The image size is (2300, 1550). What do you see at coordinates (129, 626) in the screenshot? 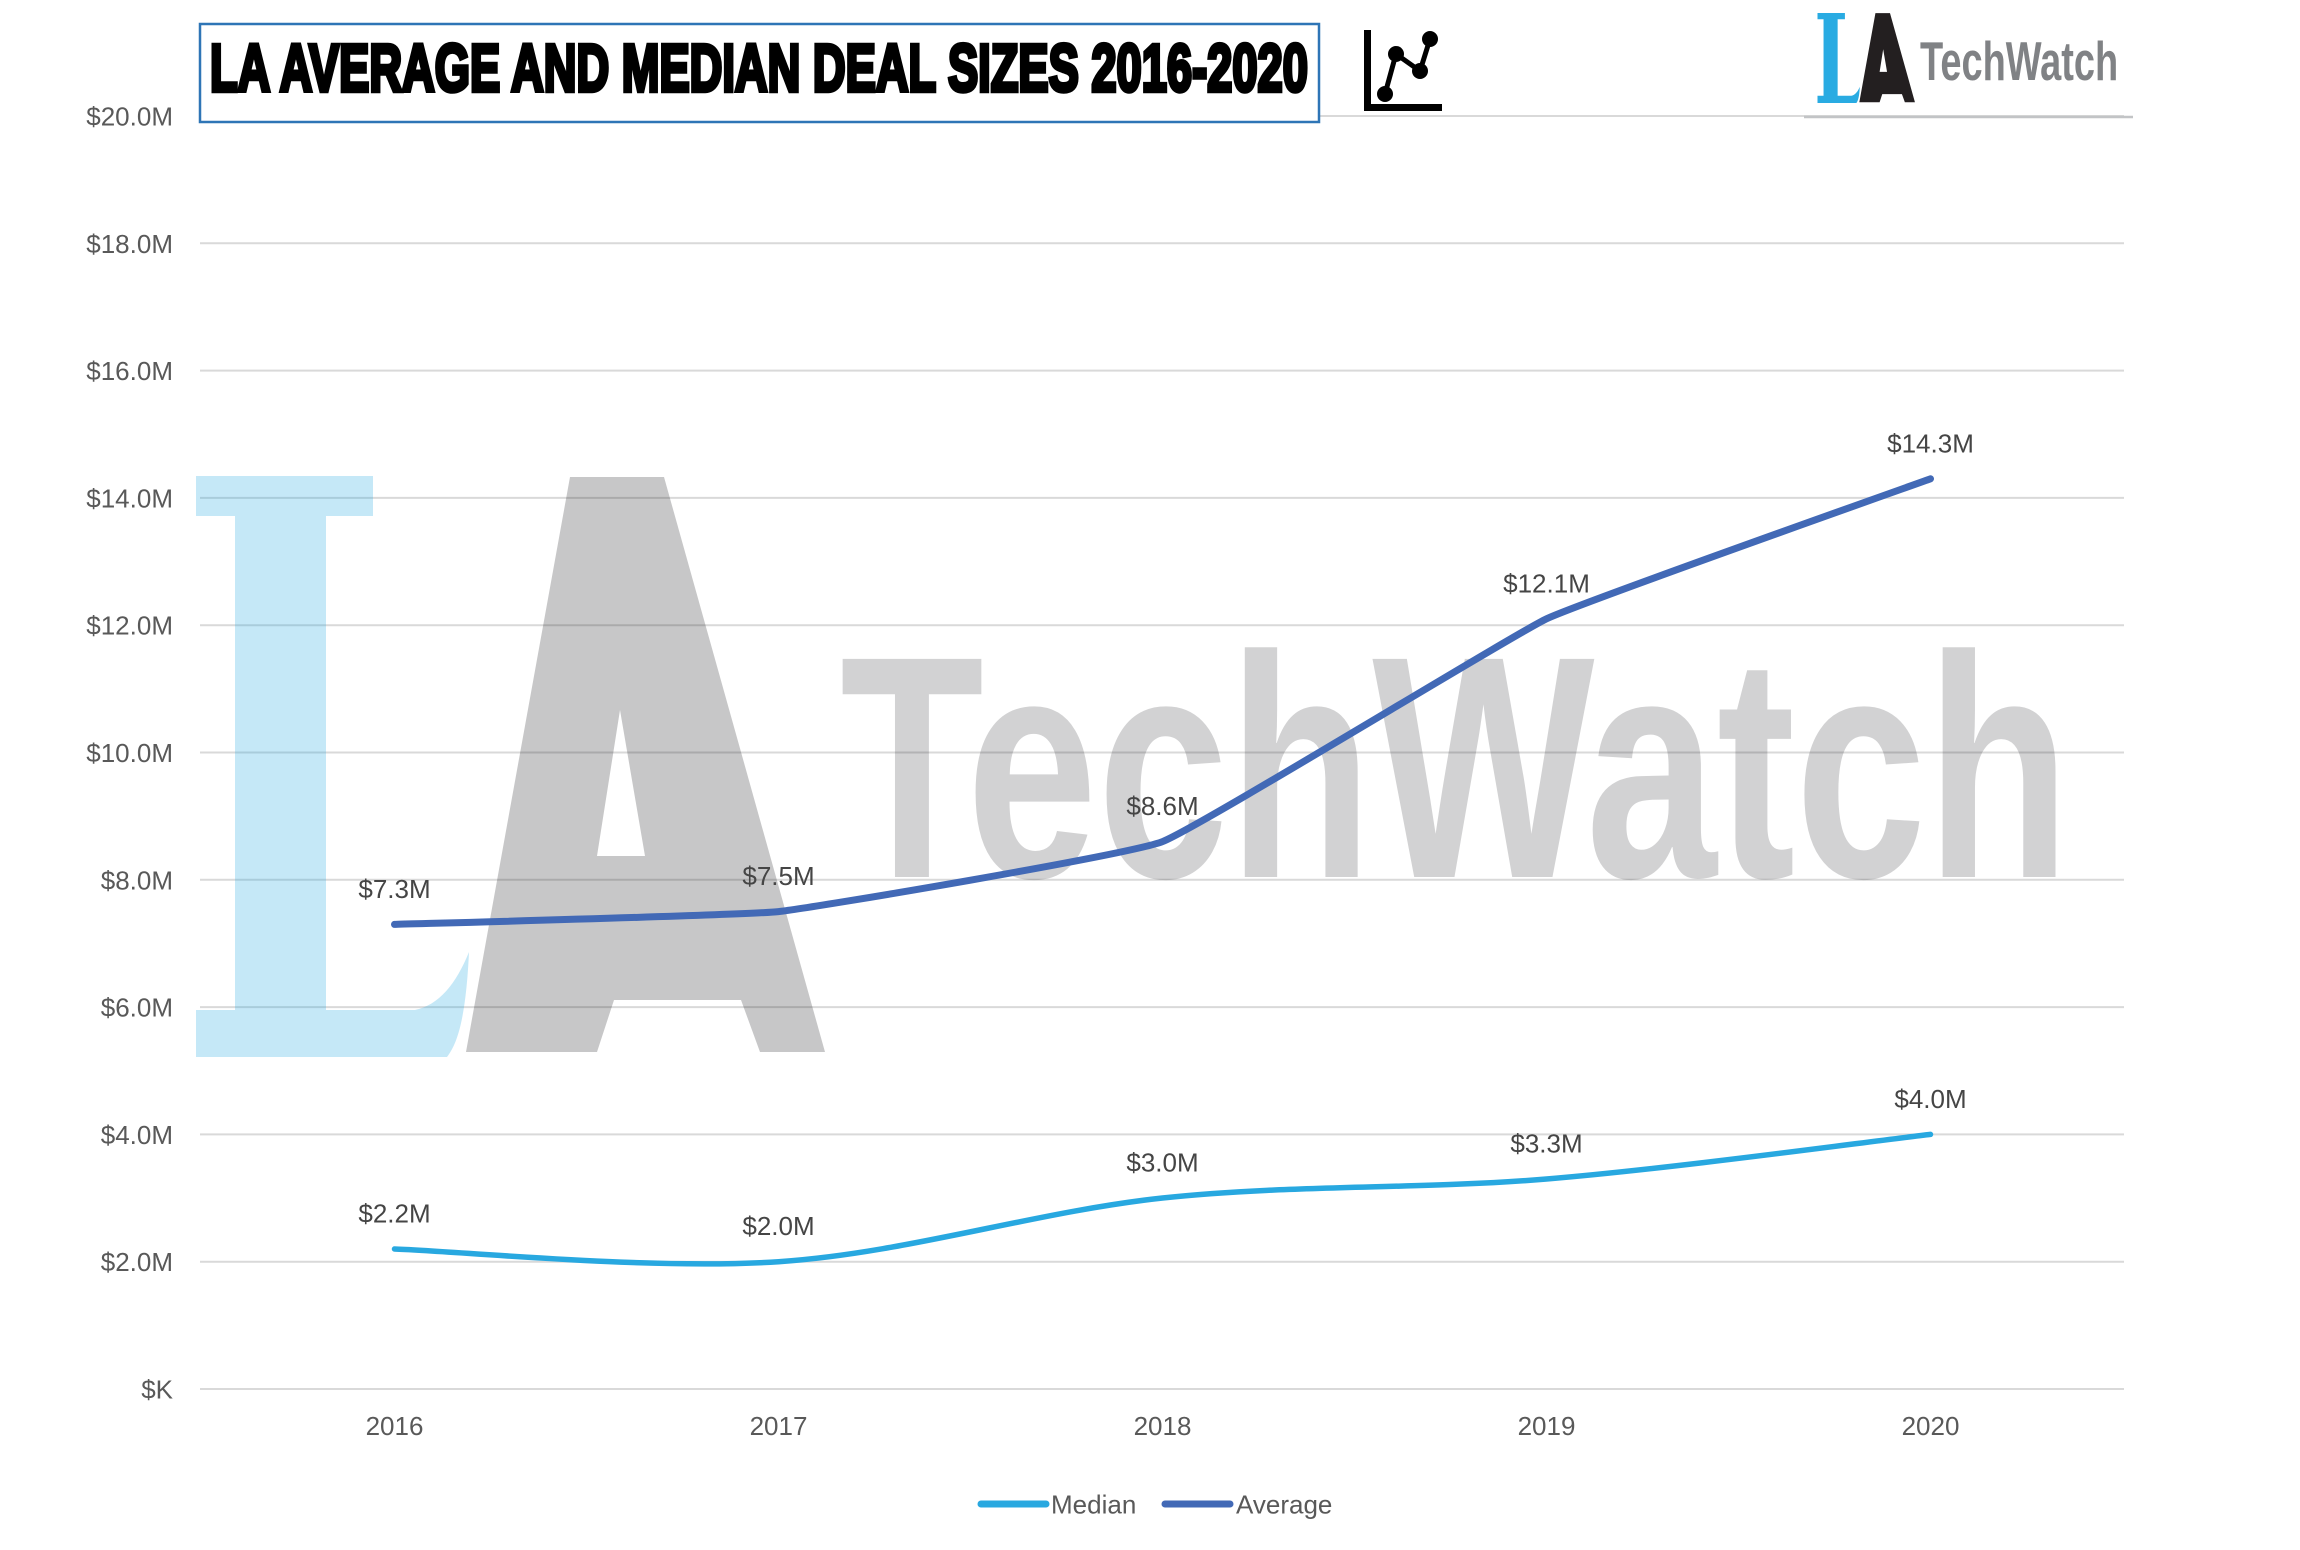
I see `svg-text: $12.0M` at bounding box center [129, 626].